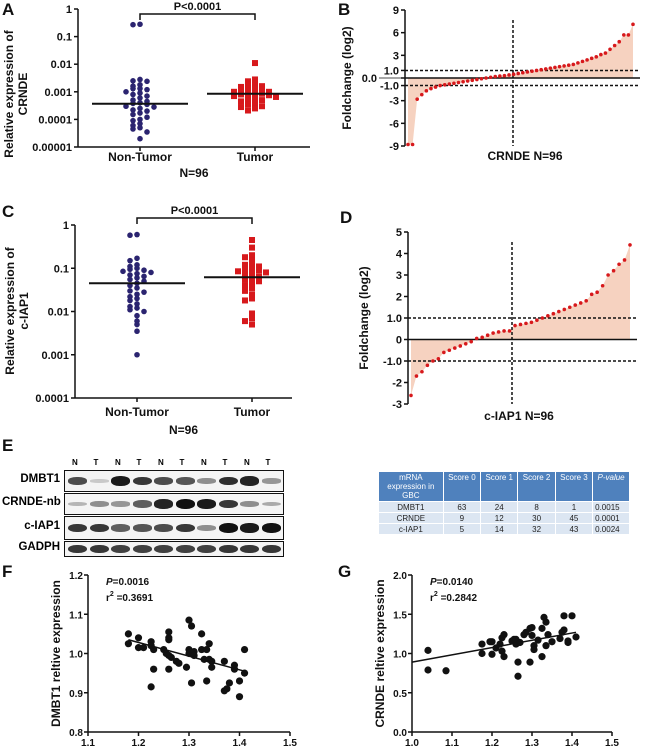 Image resolution: width=650 pixels, height=754 pixels. Describe the element at coordinates (64, 38) in the screenshot. I see `y-tick-label: 0.1` at that location.